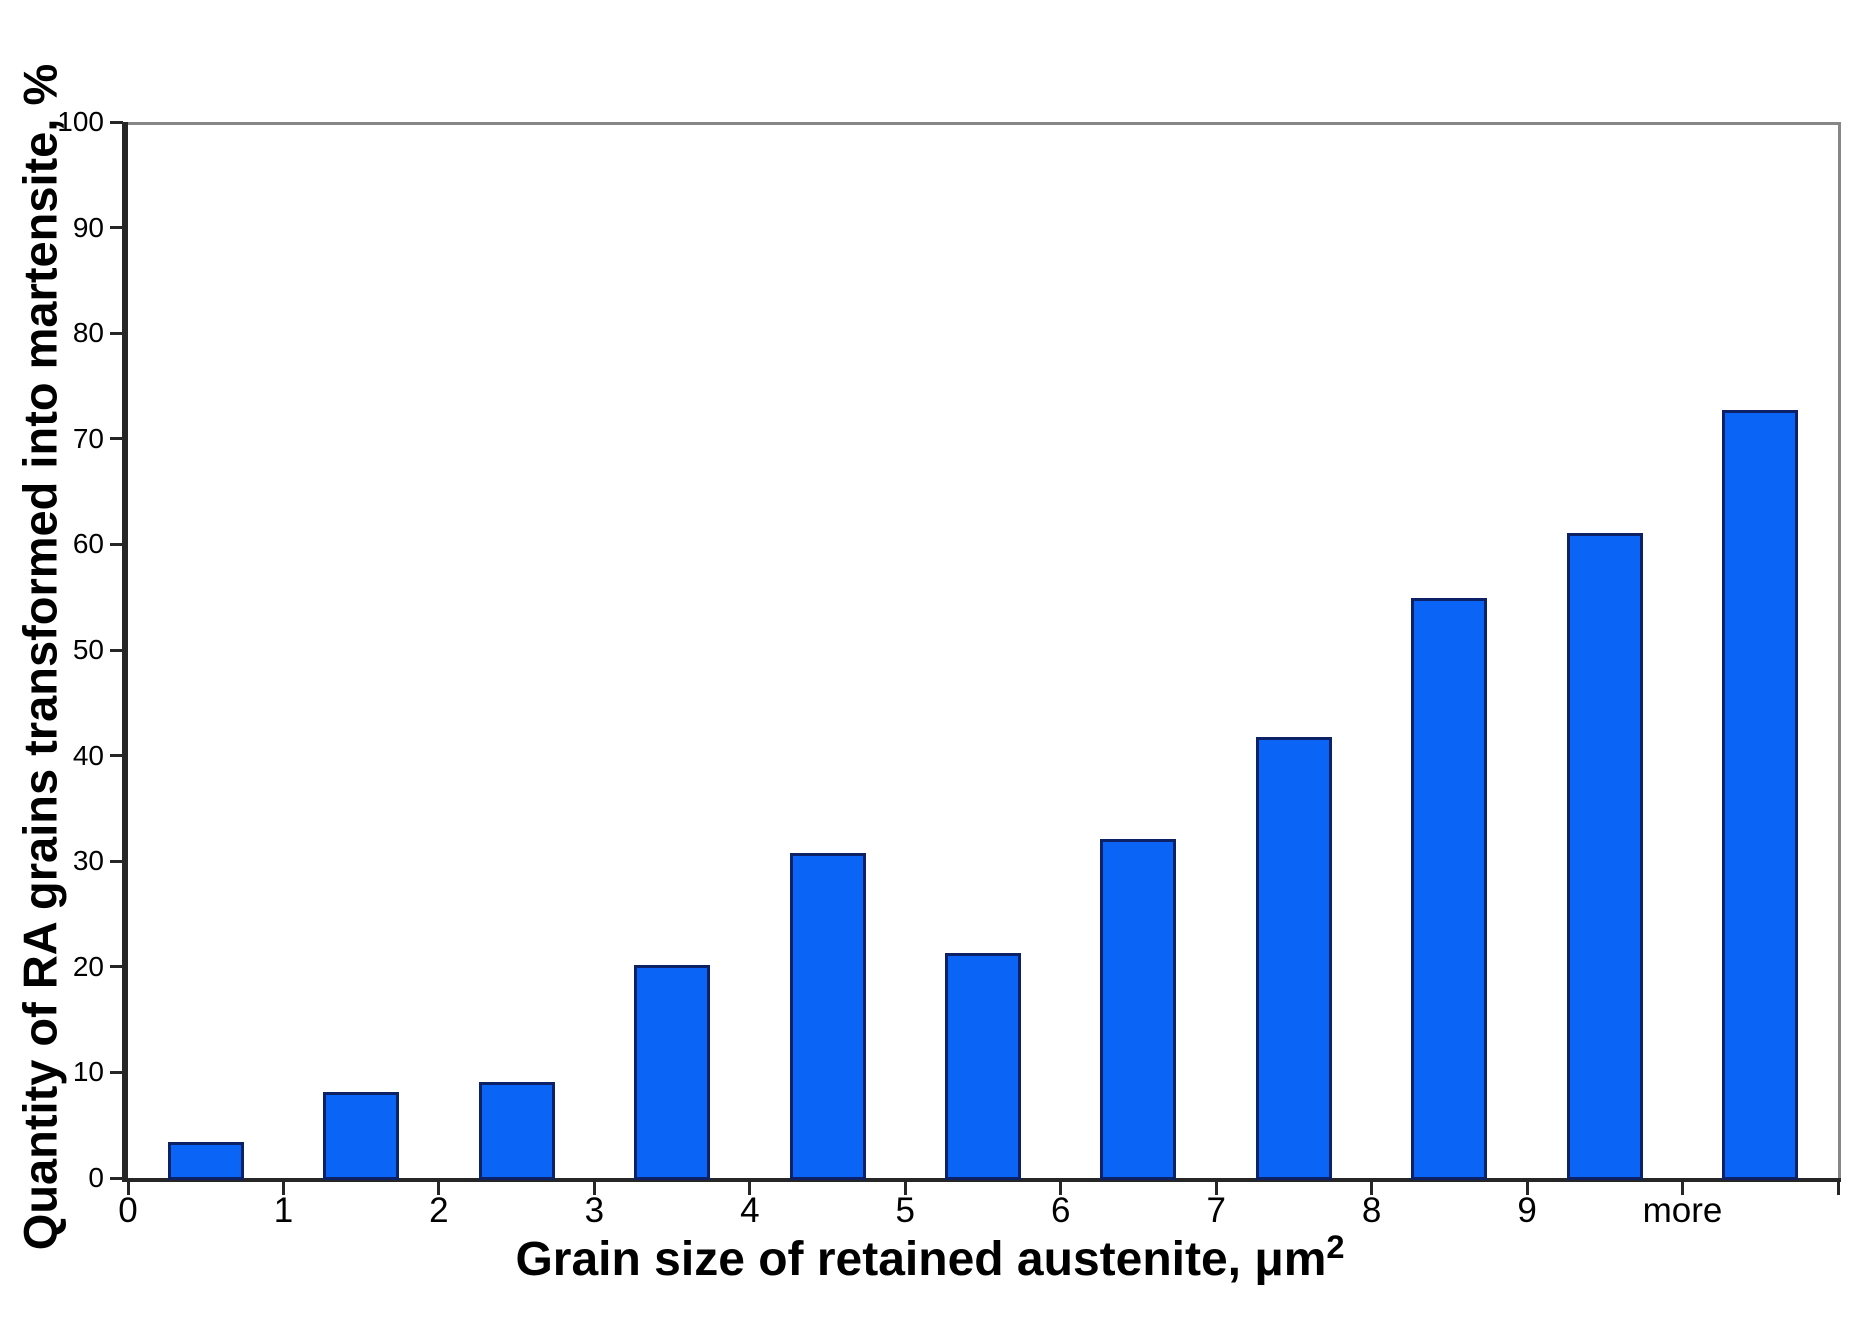 The width and height of the screenshot is (1857, 1328). I want to click on x-tick-label: 4, so click(750, 1210).